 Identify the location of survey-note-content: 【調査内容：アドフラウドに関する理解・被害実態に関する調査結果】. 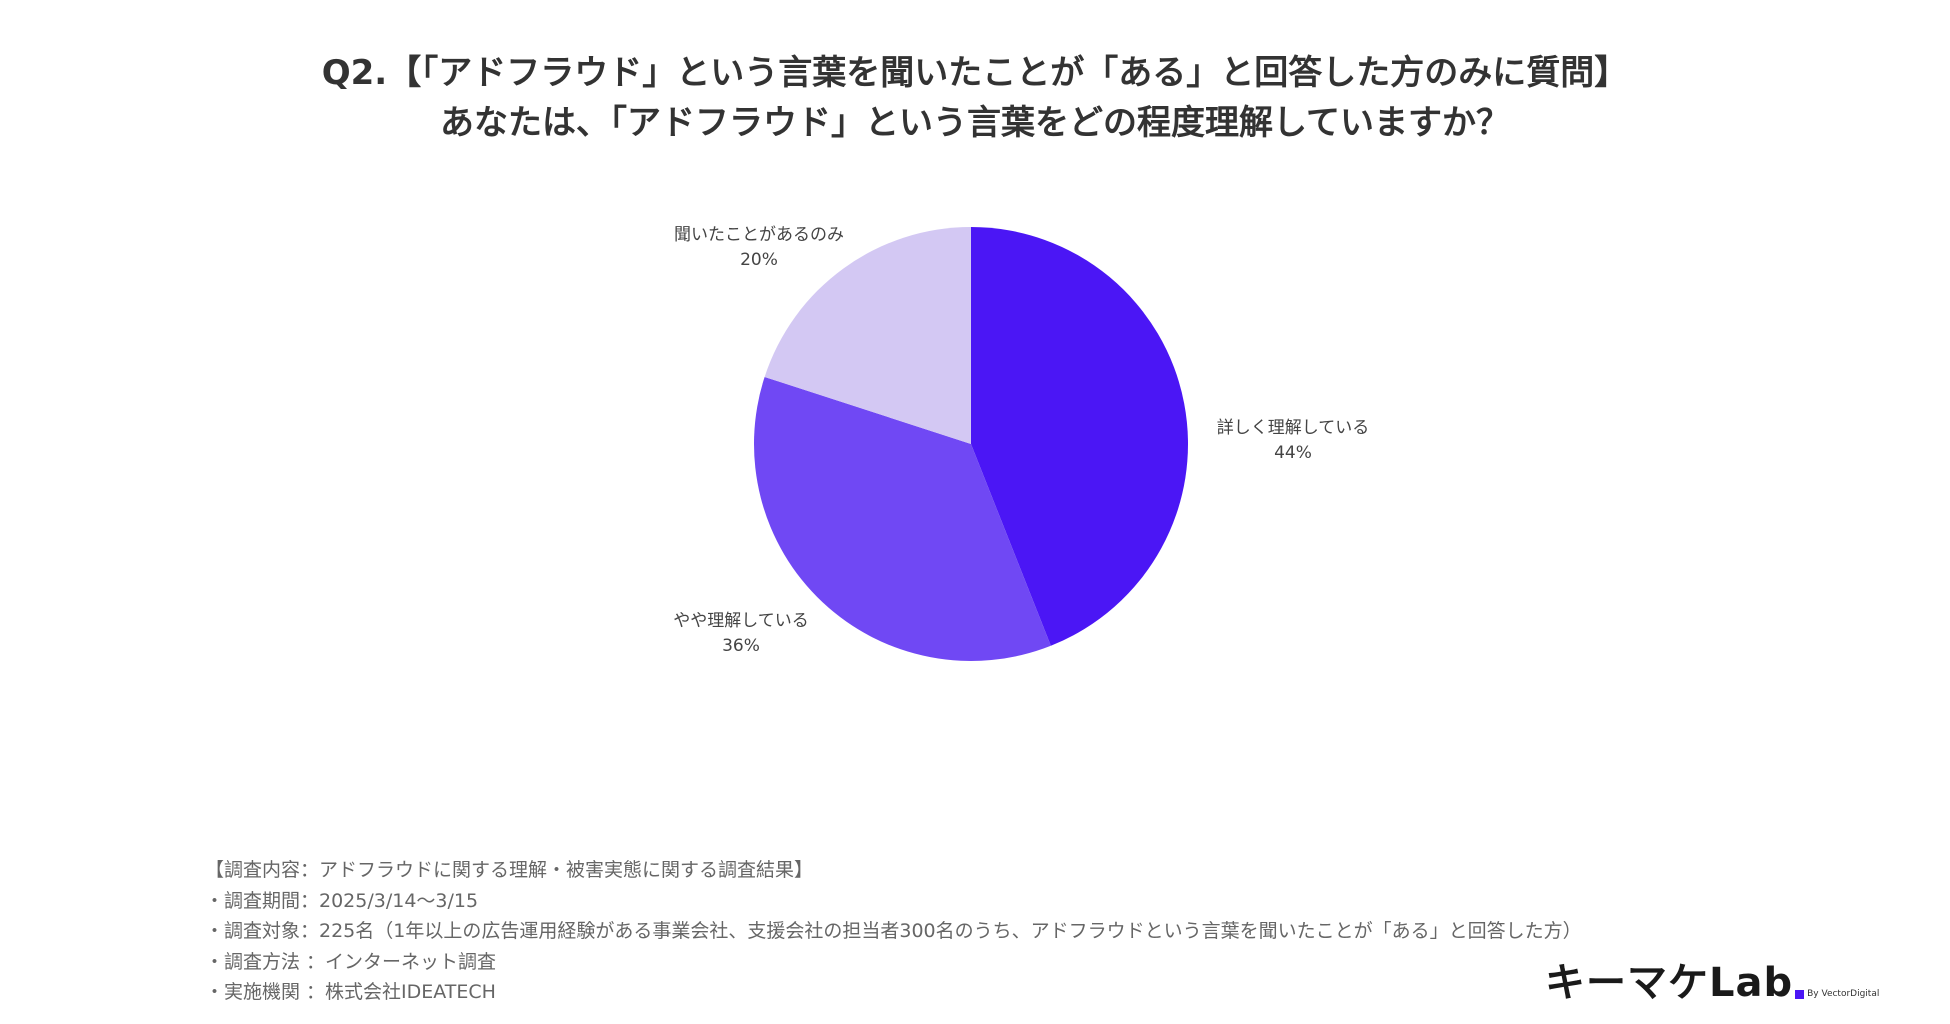
(509, 870).